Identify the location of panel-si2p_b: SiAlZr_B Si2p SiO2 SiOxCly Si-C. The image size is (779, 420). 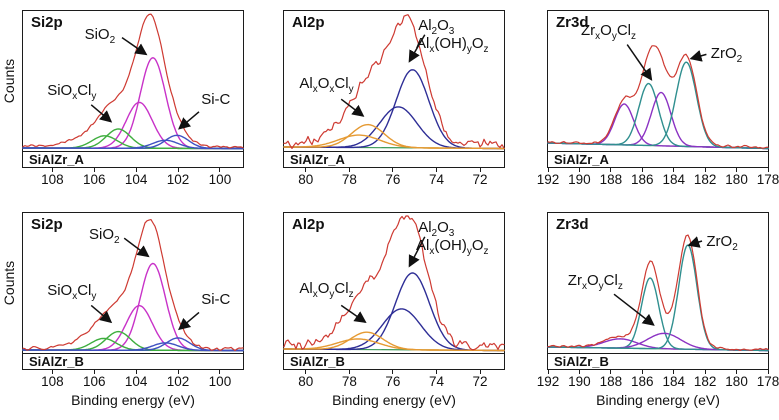
(133, 291).